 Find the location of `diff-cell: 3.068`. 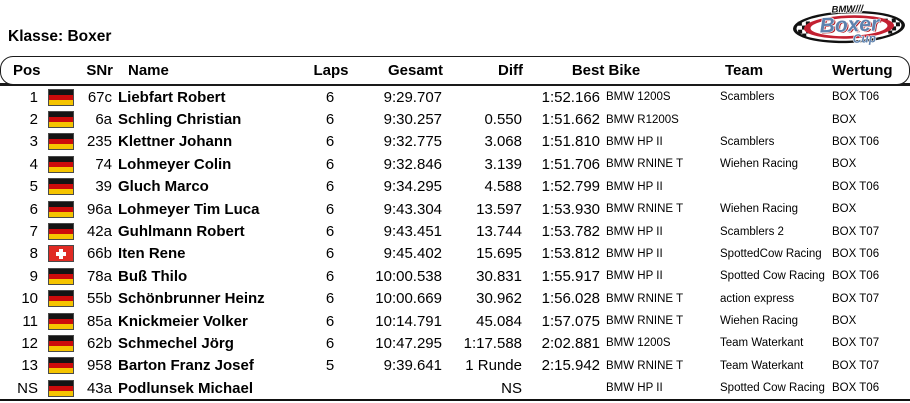

diff-cell: 3.068 is located at coordinates (503, 142).